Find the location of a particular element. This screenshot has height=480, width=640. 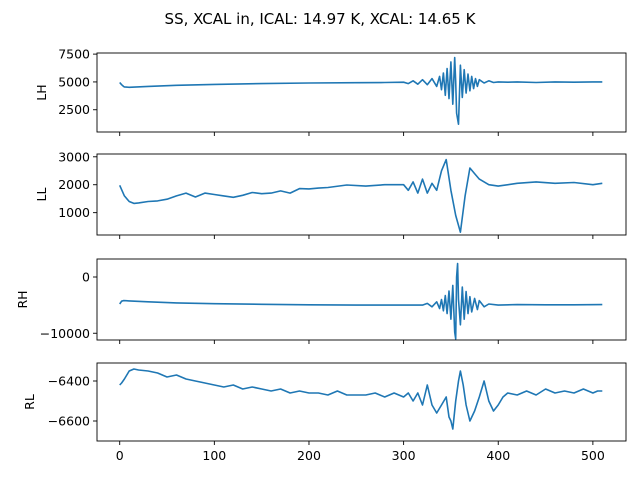

y-axis-label: RL is located at coordinates (29, 402).